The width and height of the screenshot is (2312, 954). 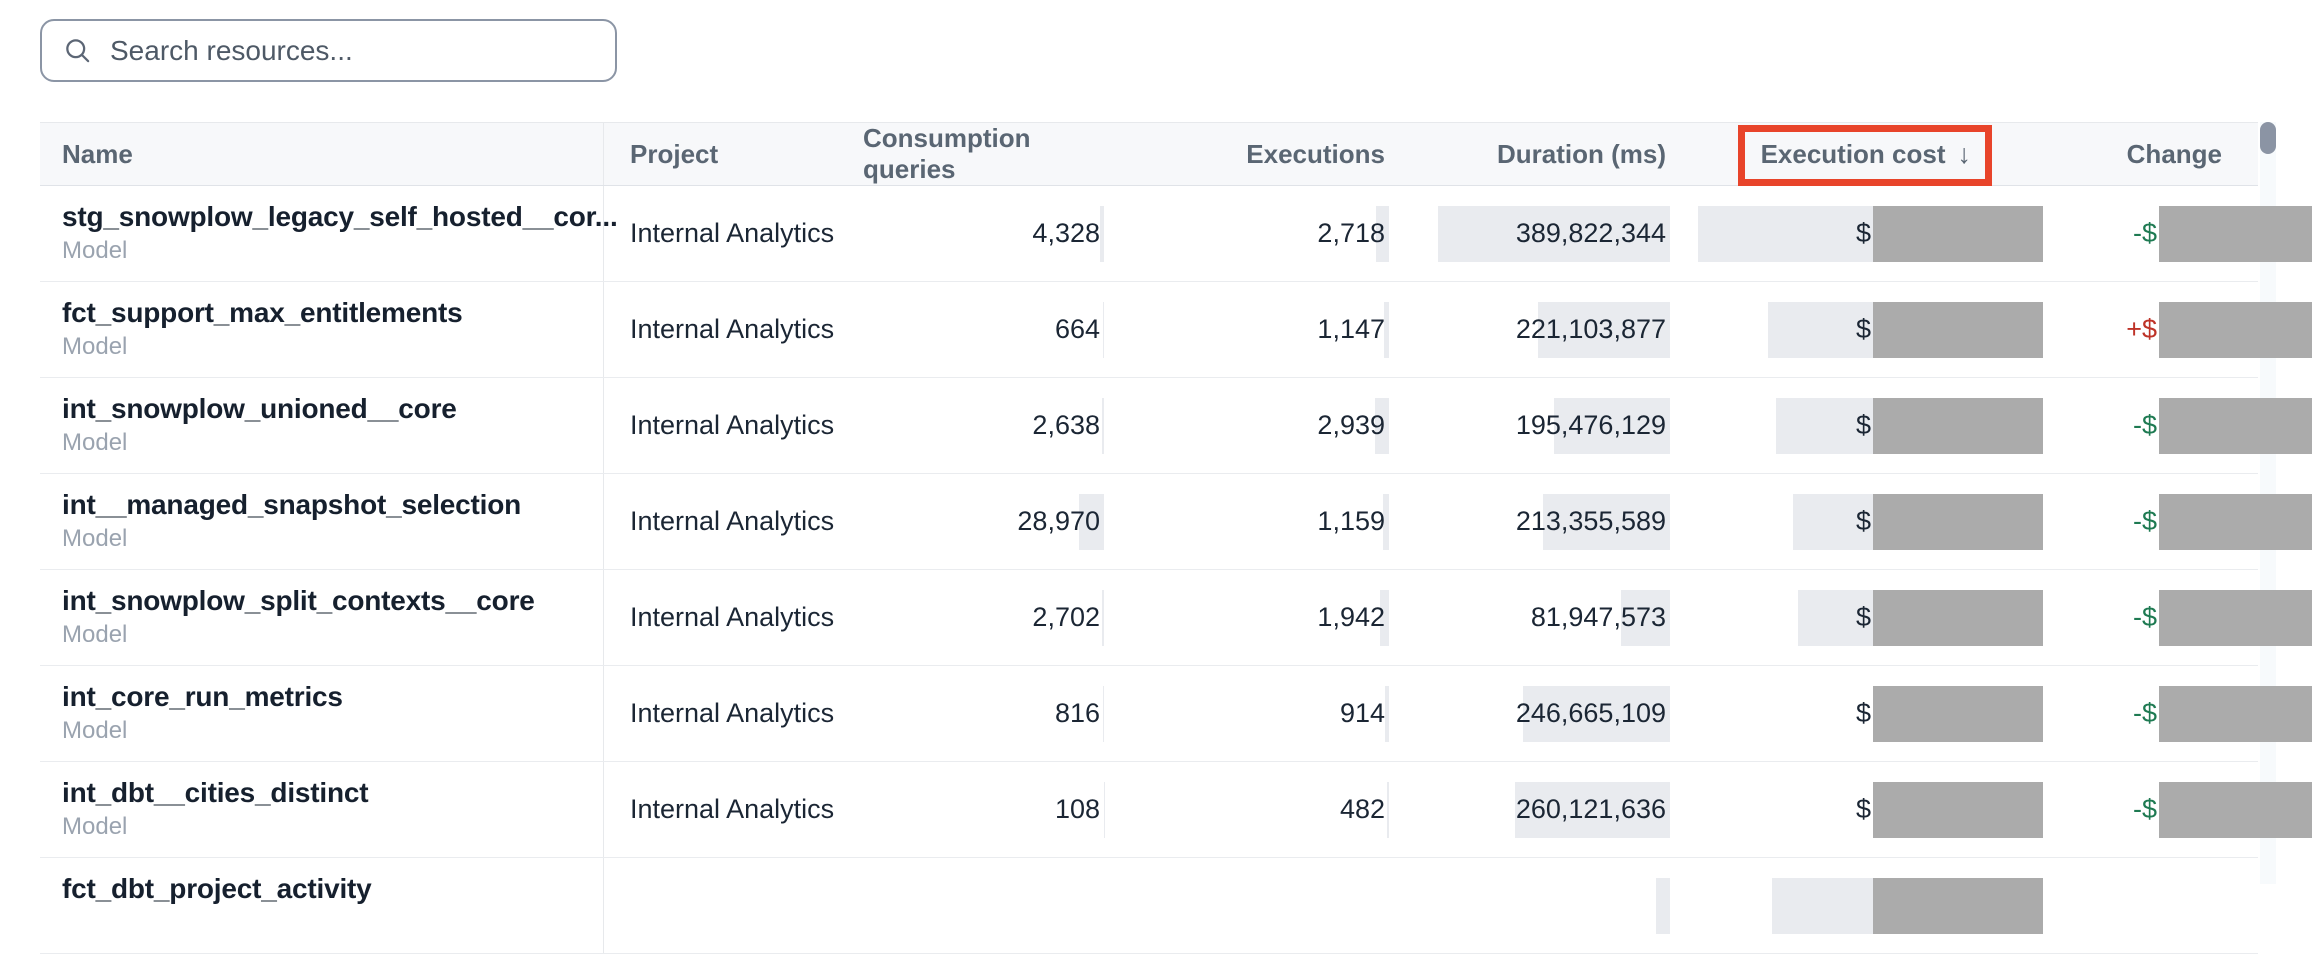 I want to click on scrollbar-thumb, so click(x=2268, y=138).